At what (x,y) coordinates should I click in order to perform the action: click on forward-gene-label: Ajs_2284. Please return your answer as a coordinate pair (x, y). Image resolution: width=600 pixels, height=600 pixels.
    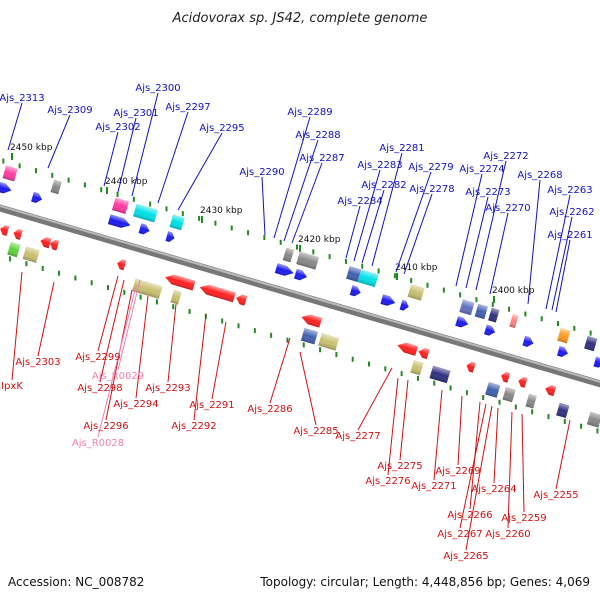
    Looking at the image, I should click on (359, 201).